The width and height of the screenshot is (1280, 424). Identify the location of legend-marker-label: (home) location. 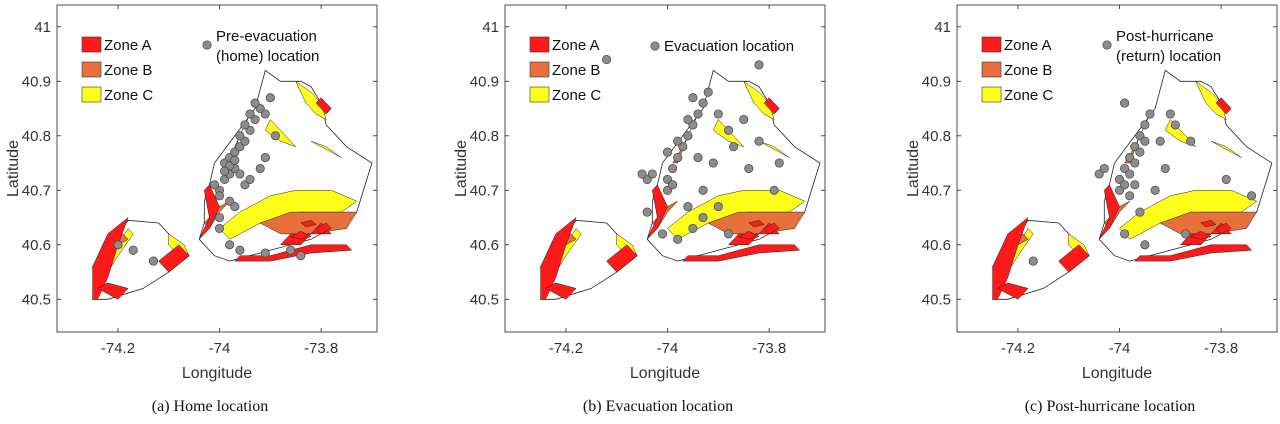
(267, 56).